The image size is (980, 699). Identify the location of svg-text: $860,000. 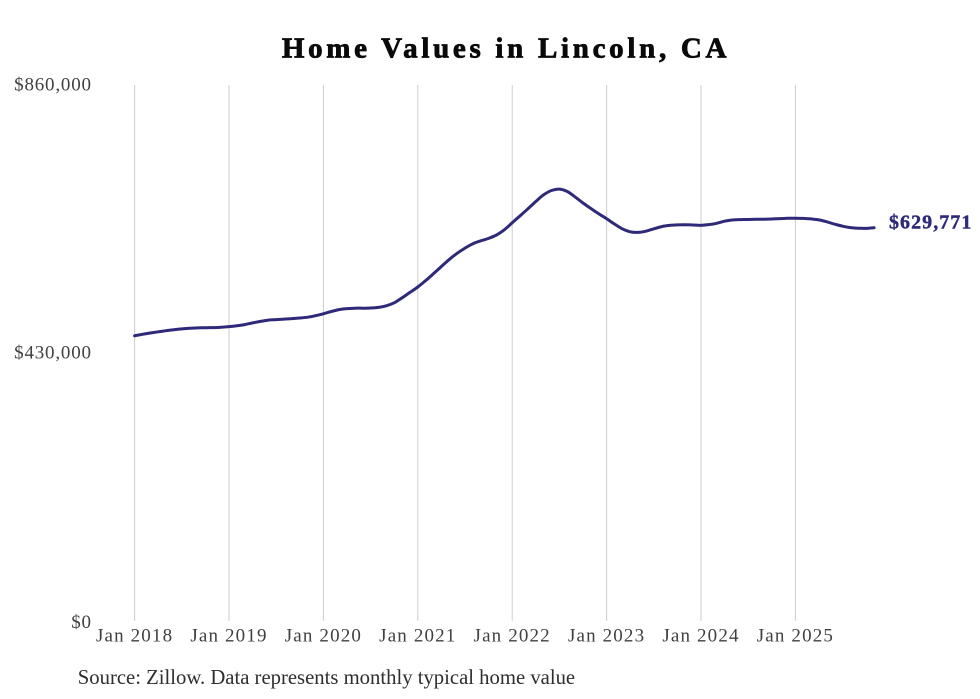
(53, 84).